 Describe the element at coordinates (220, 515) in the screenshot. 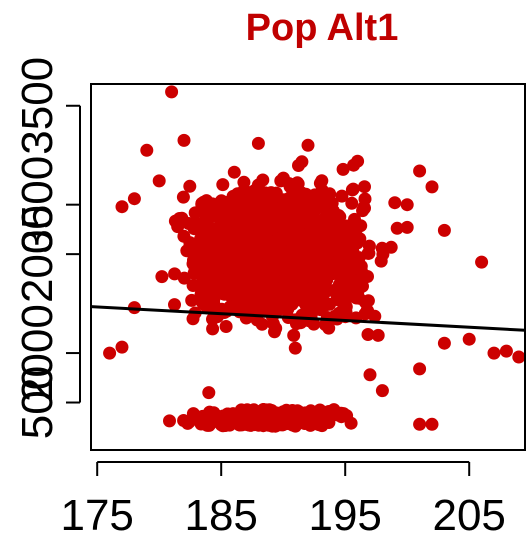

I see `x-tick-label: 185` at that location.